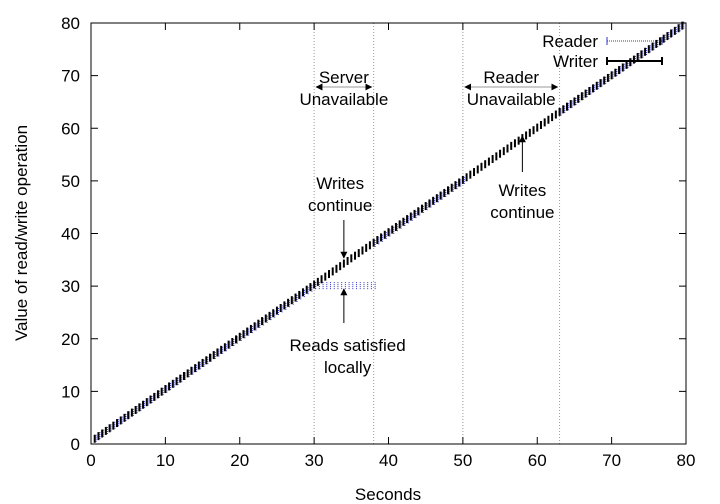 This screenshot has width=720, height=504. What do you see at coordinates (511, 77) in the screenshot?
I see `annotation-reader_unavail: Reader` at bounding box center [511, 77].